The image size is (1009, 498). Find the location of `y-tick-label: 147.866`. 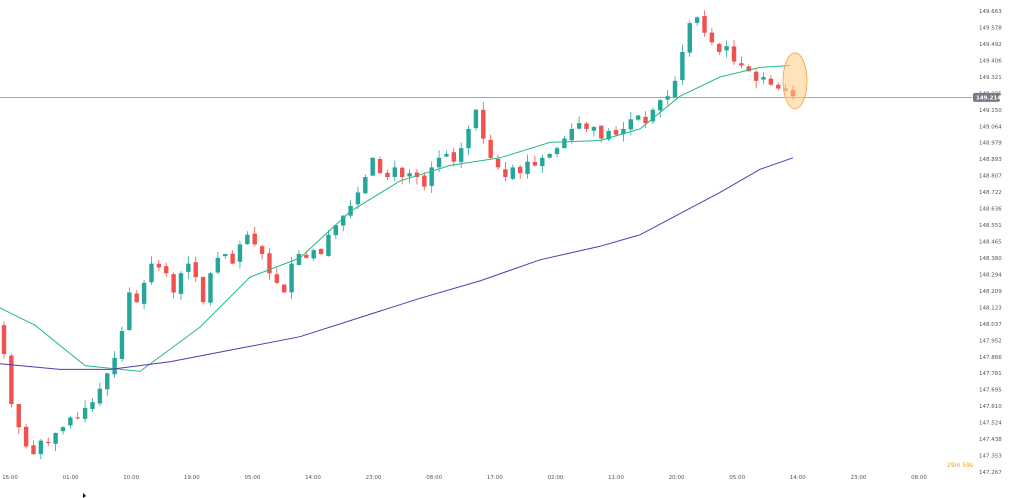

y-tick-label: 147.866 is located at coordinates (990, 358).